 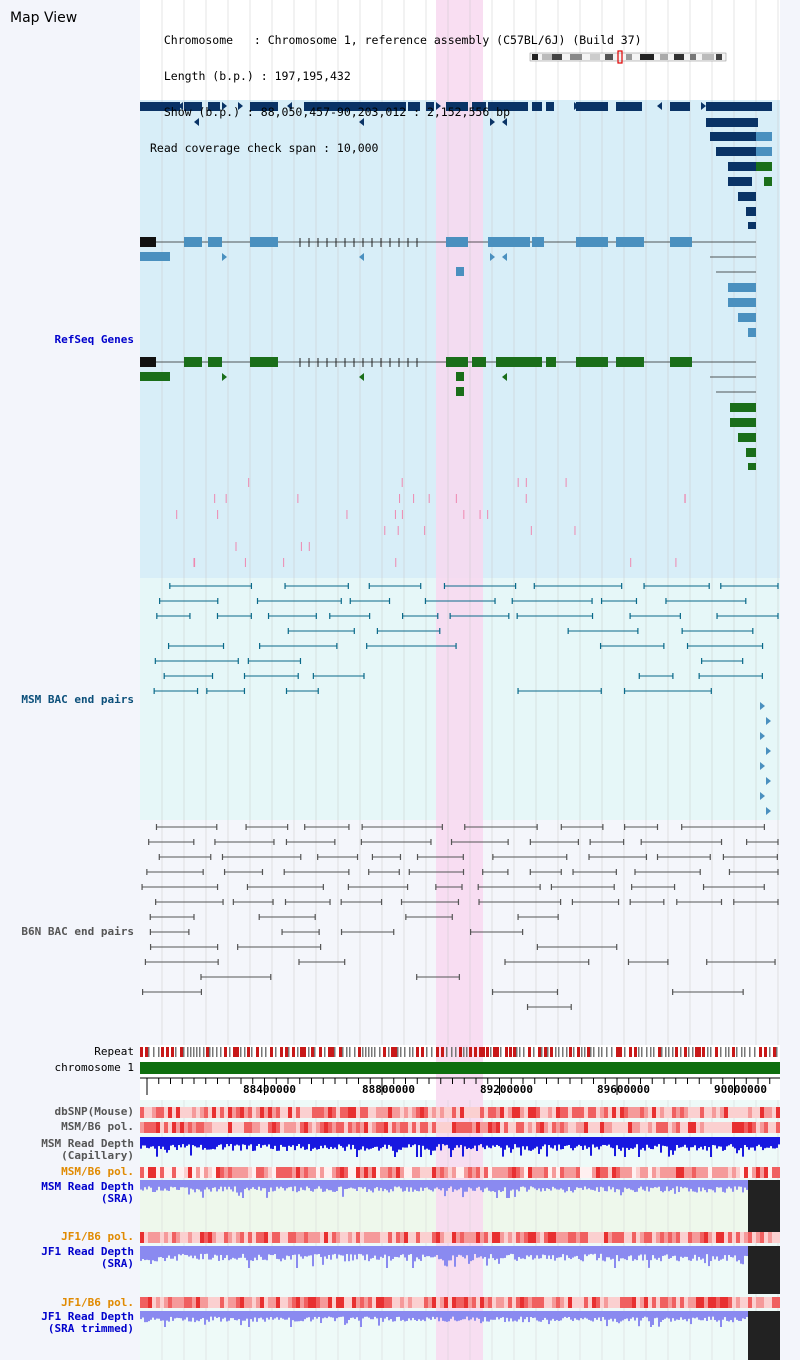 What do you see at coordinates (77, 699) in the screenshot?
I see `track-label-msm-bac: MSM BAC end pairs` at bounding box center [77, 699].